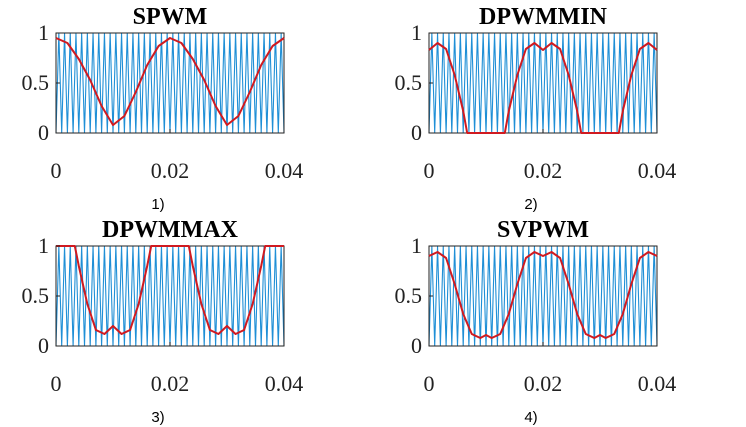 The width and height of the screenshot is (746, 427). I want to click on chart-title-dpwmmin: DPWMMIN, so click(543, 17).